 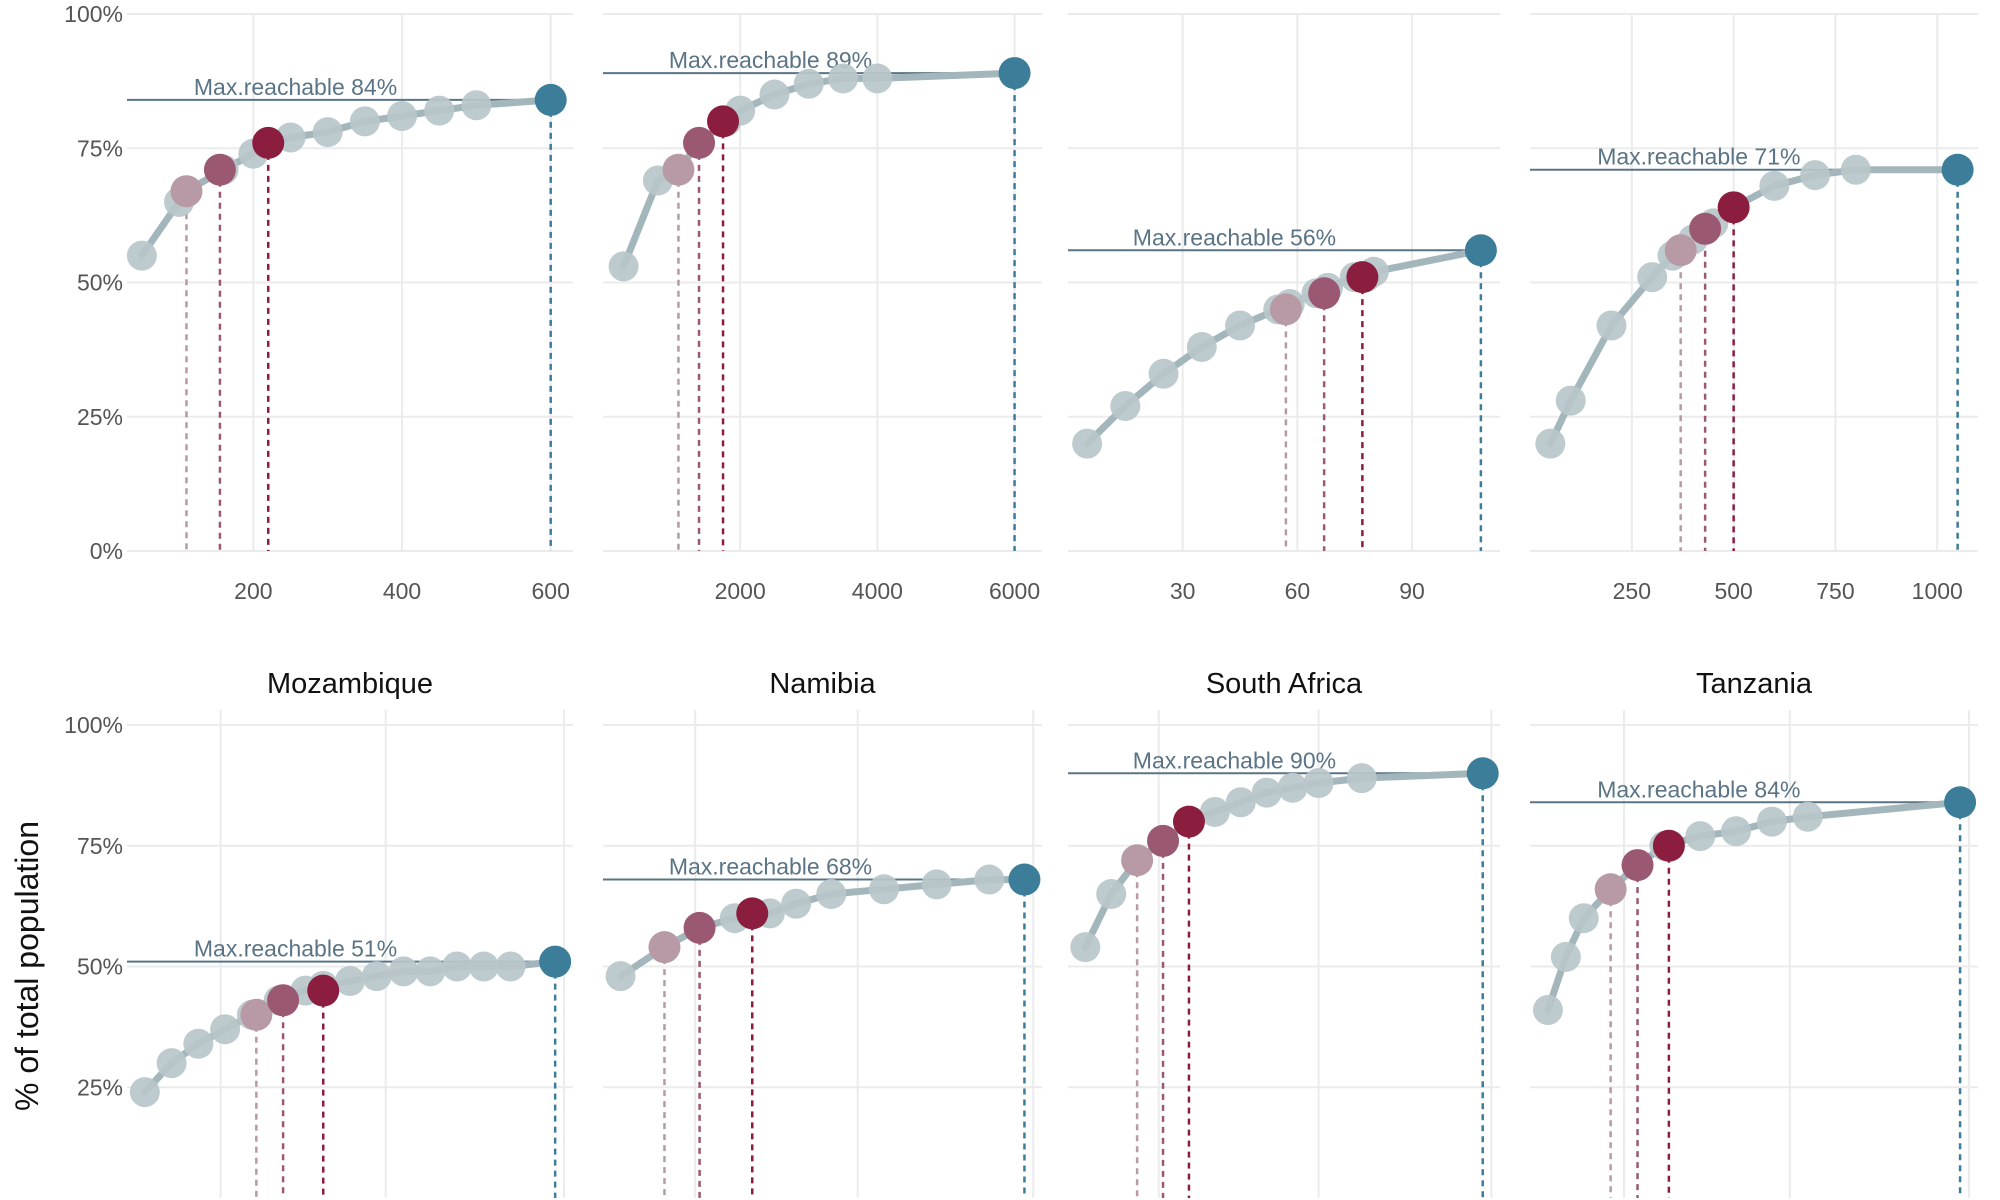 What do you see at coordinates (1754, 933) in the screenshot?
I see `panel-8: Tanzania Max.reachable 84%` at bounding box center [1754, 933].